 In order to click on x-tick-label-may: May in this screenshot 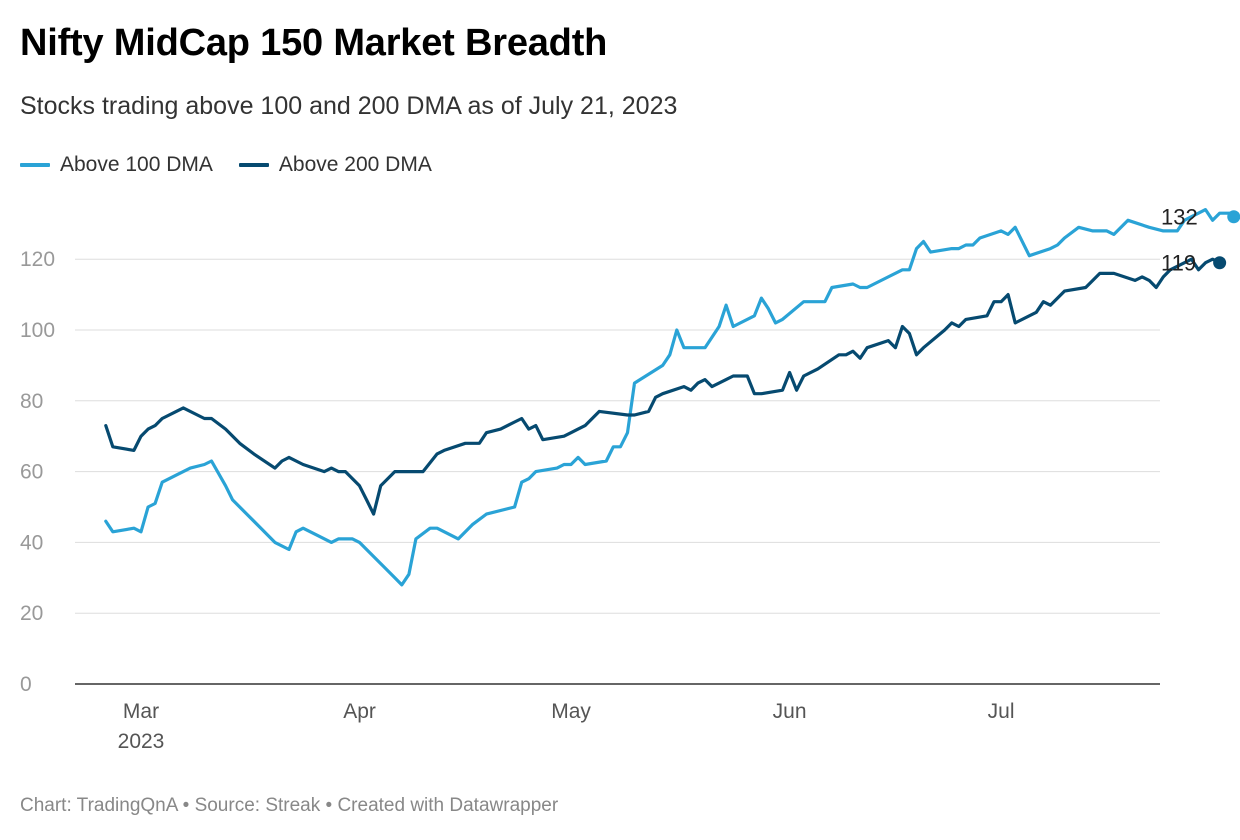, I will do `click(571, 711)`.